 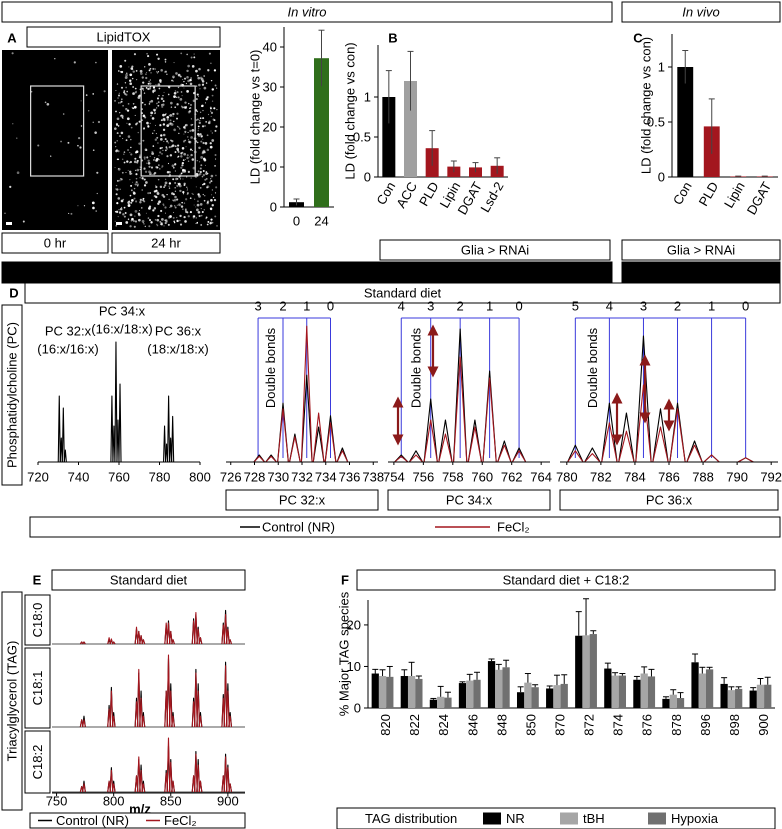 What do you see at coordinates (453, 477) in the screenshot?
I see `x-tick-label: 758` at bounding box center [453, 477].